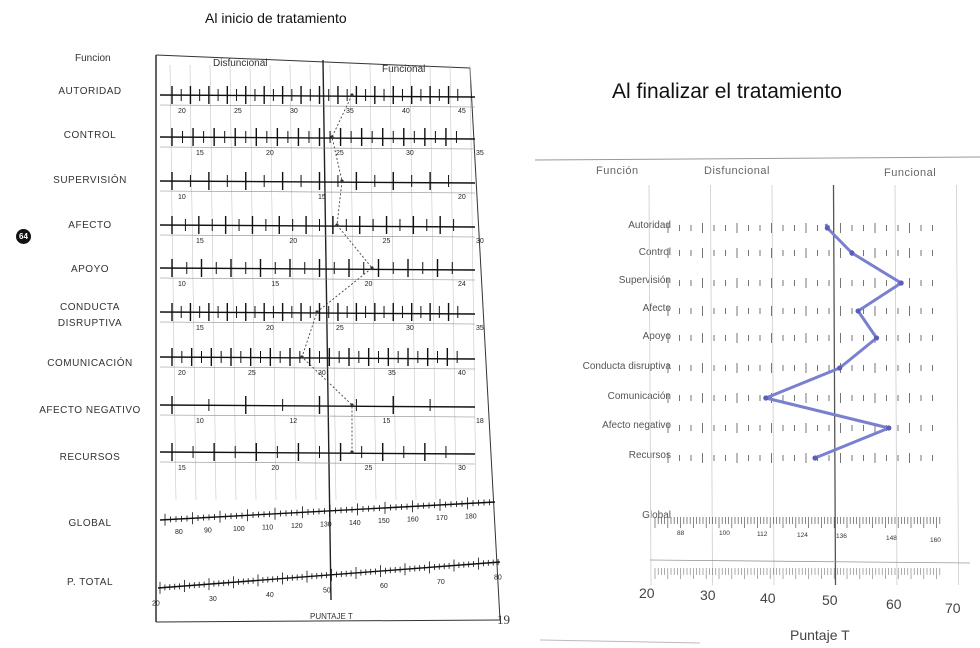 The image size is (980, 648). Describe the element at coordinates (639, 396) in the screenshot. I see `right-row-comunicacion: Comunicación` at that location.